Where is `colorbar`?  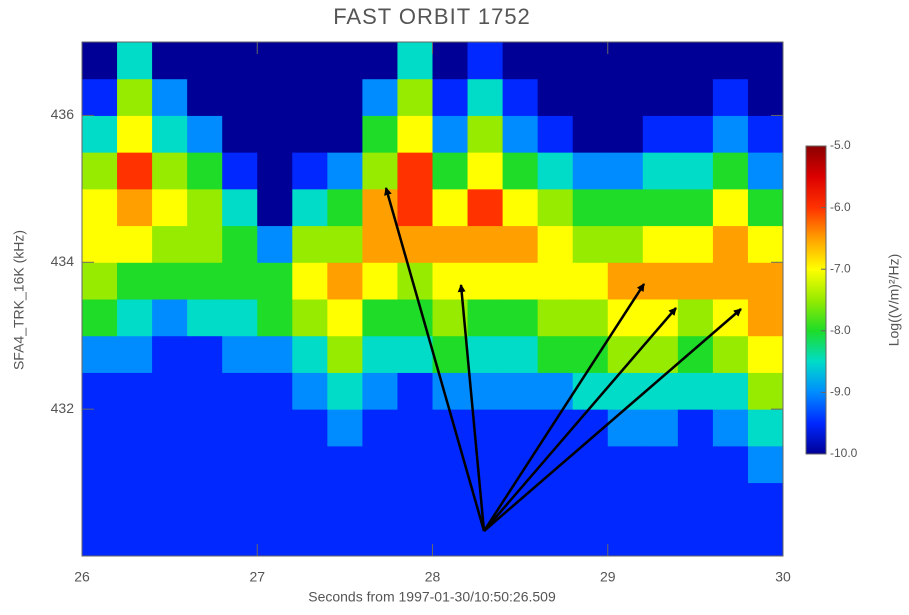
colorbar is located at coordinates (816, 300).